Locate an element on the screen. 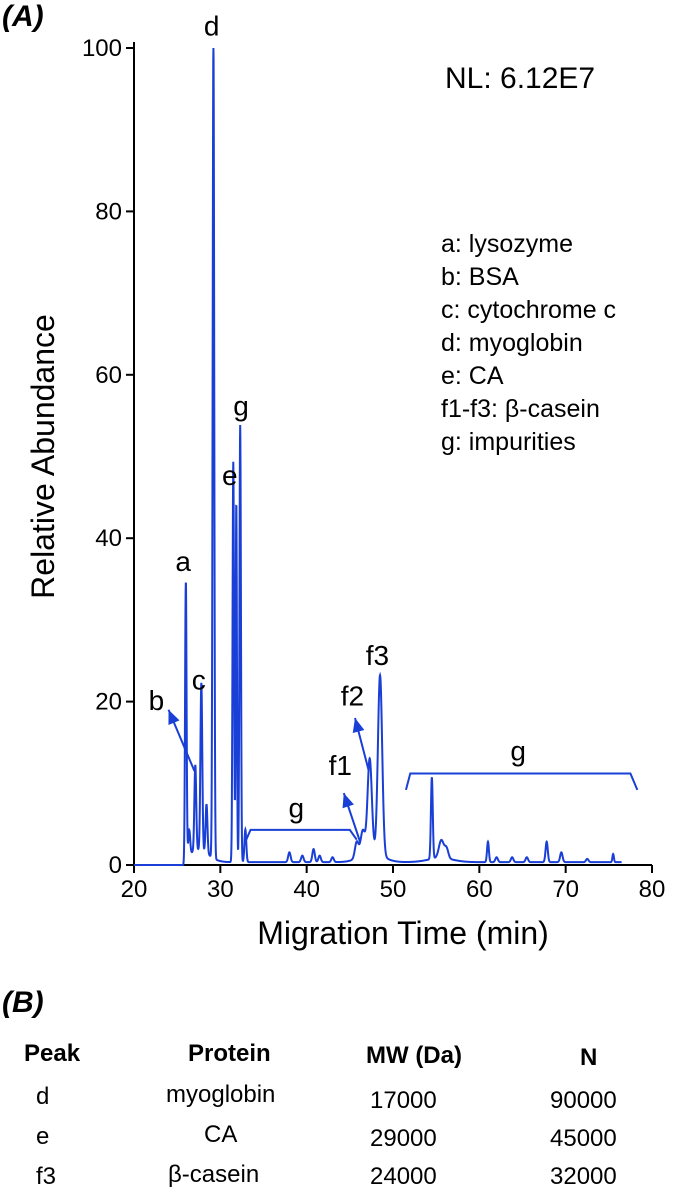 Image resolution: width=674 pixels, height=1200 pixels. table-cell-n: 32000 is located at coordinates (583, 1176).